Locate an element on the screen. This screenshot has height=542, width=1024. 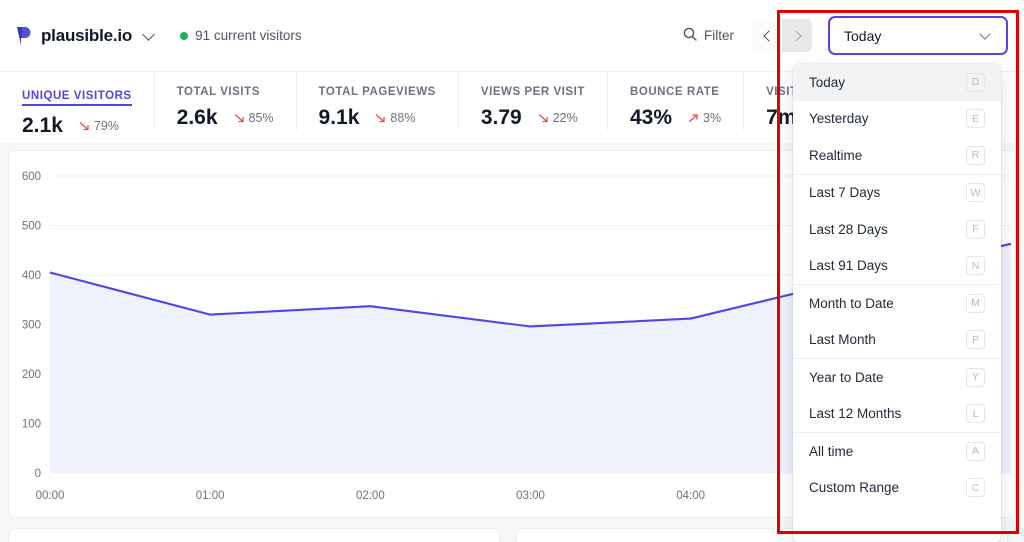
dropdown-item-realtime: Realtime R is located at coordinates (897, 155).